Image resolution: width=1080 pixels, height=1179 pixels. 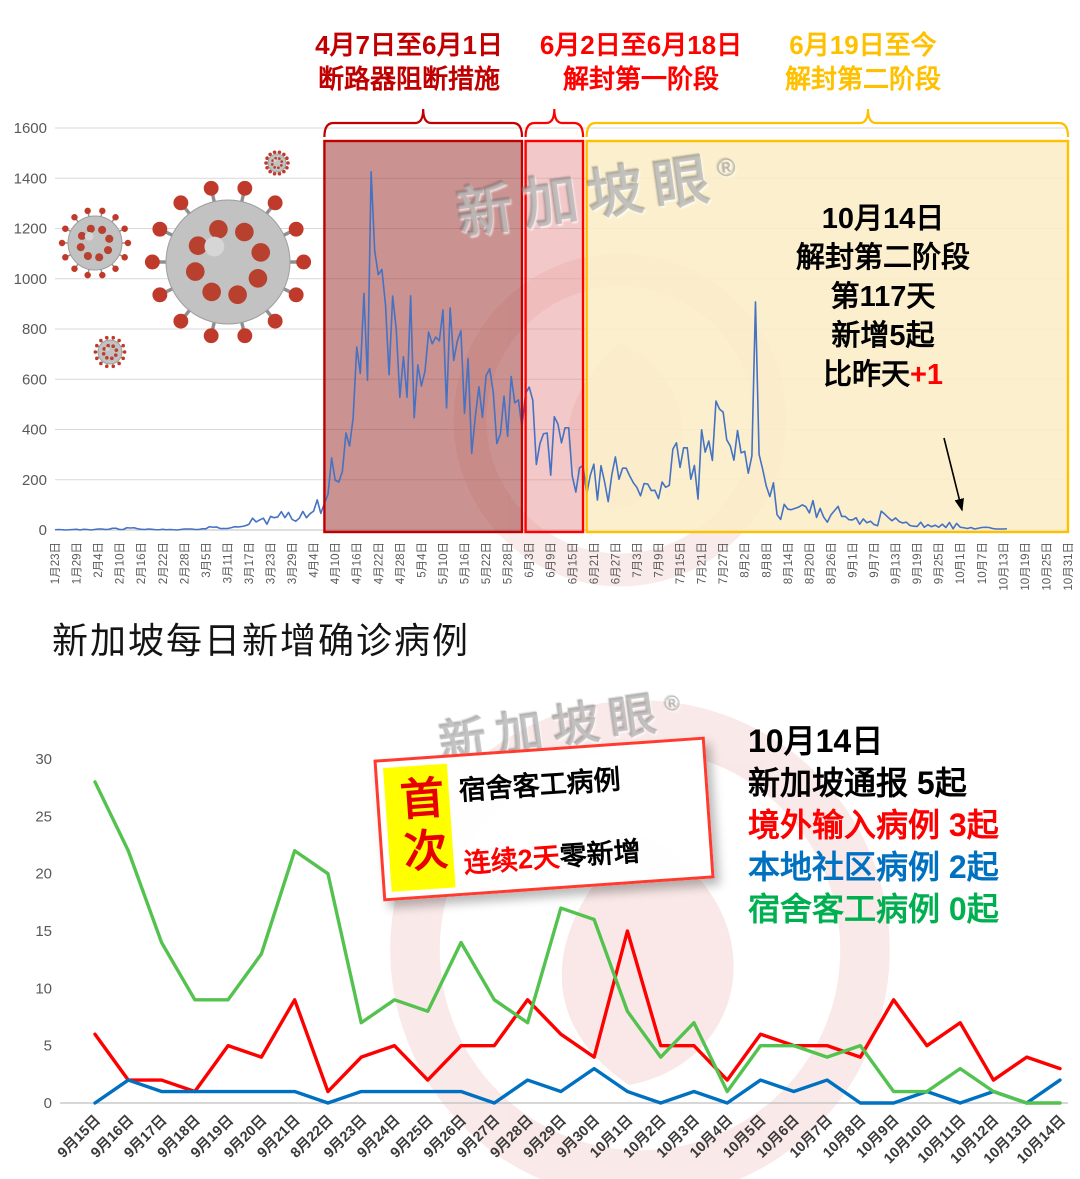 What do you see at coordinates (659, 560) in the screenshot?
I see `x-axis-tick-label: 7月9日` at bounding box center [659, 560].